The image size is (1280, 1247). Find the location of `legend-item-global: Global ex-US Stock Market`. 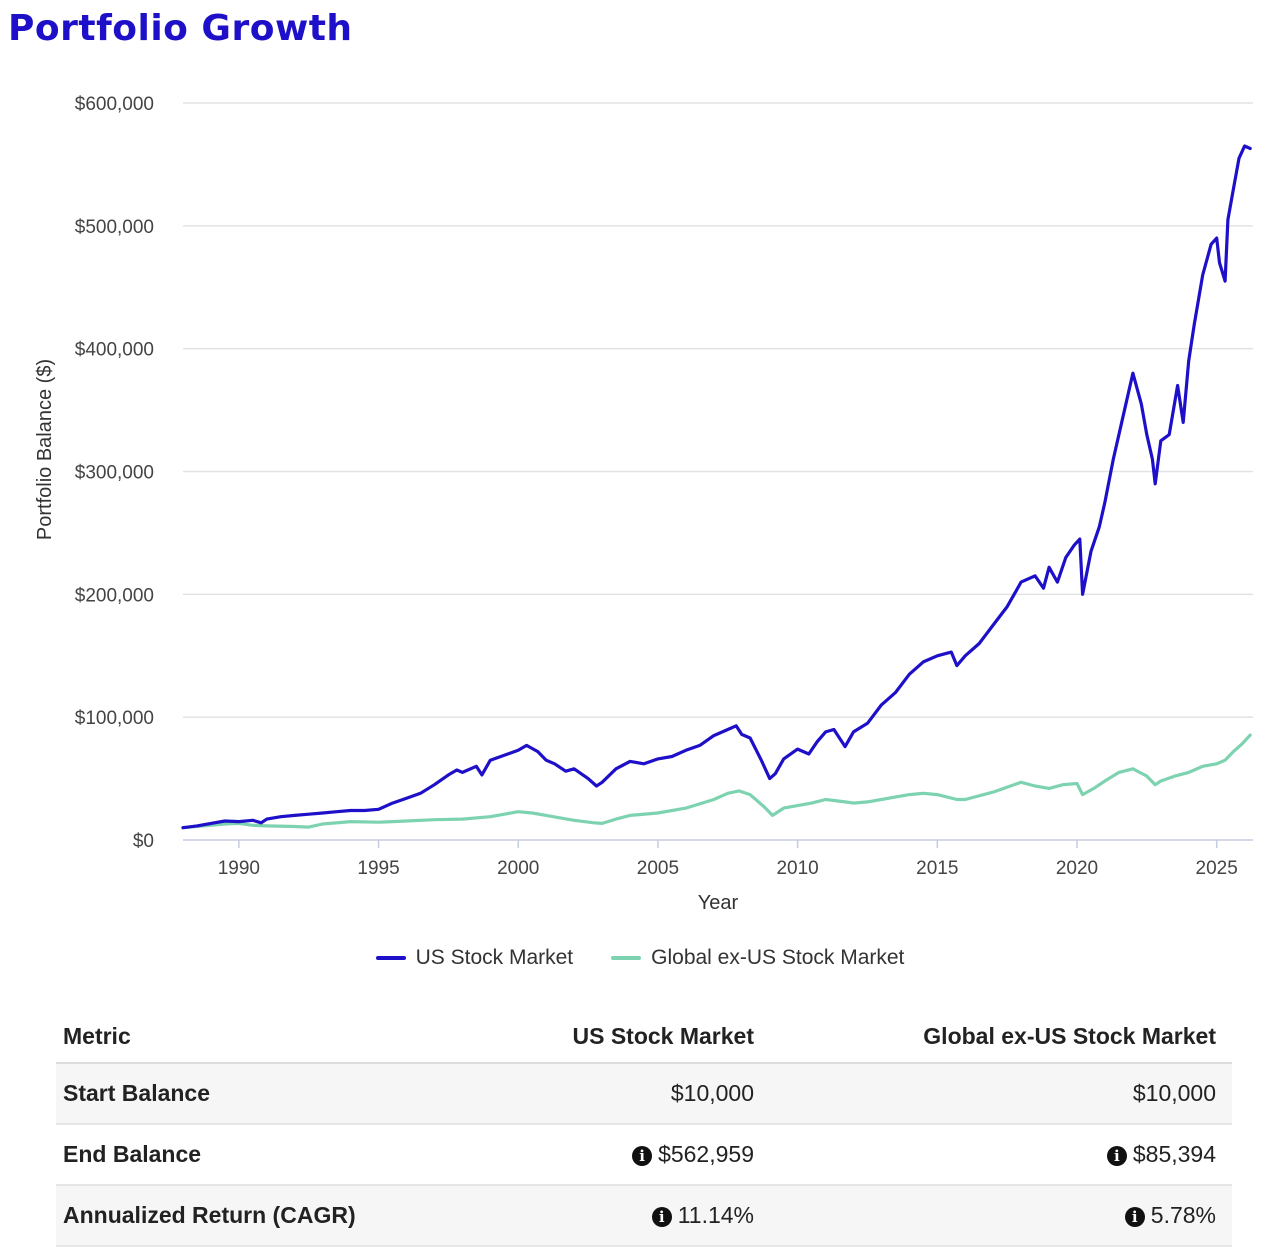

legend-item-global: Global ex-US Stock Market is located at coordinates (757, 958).